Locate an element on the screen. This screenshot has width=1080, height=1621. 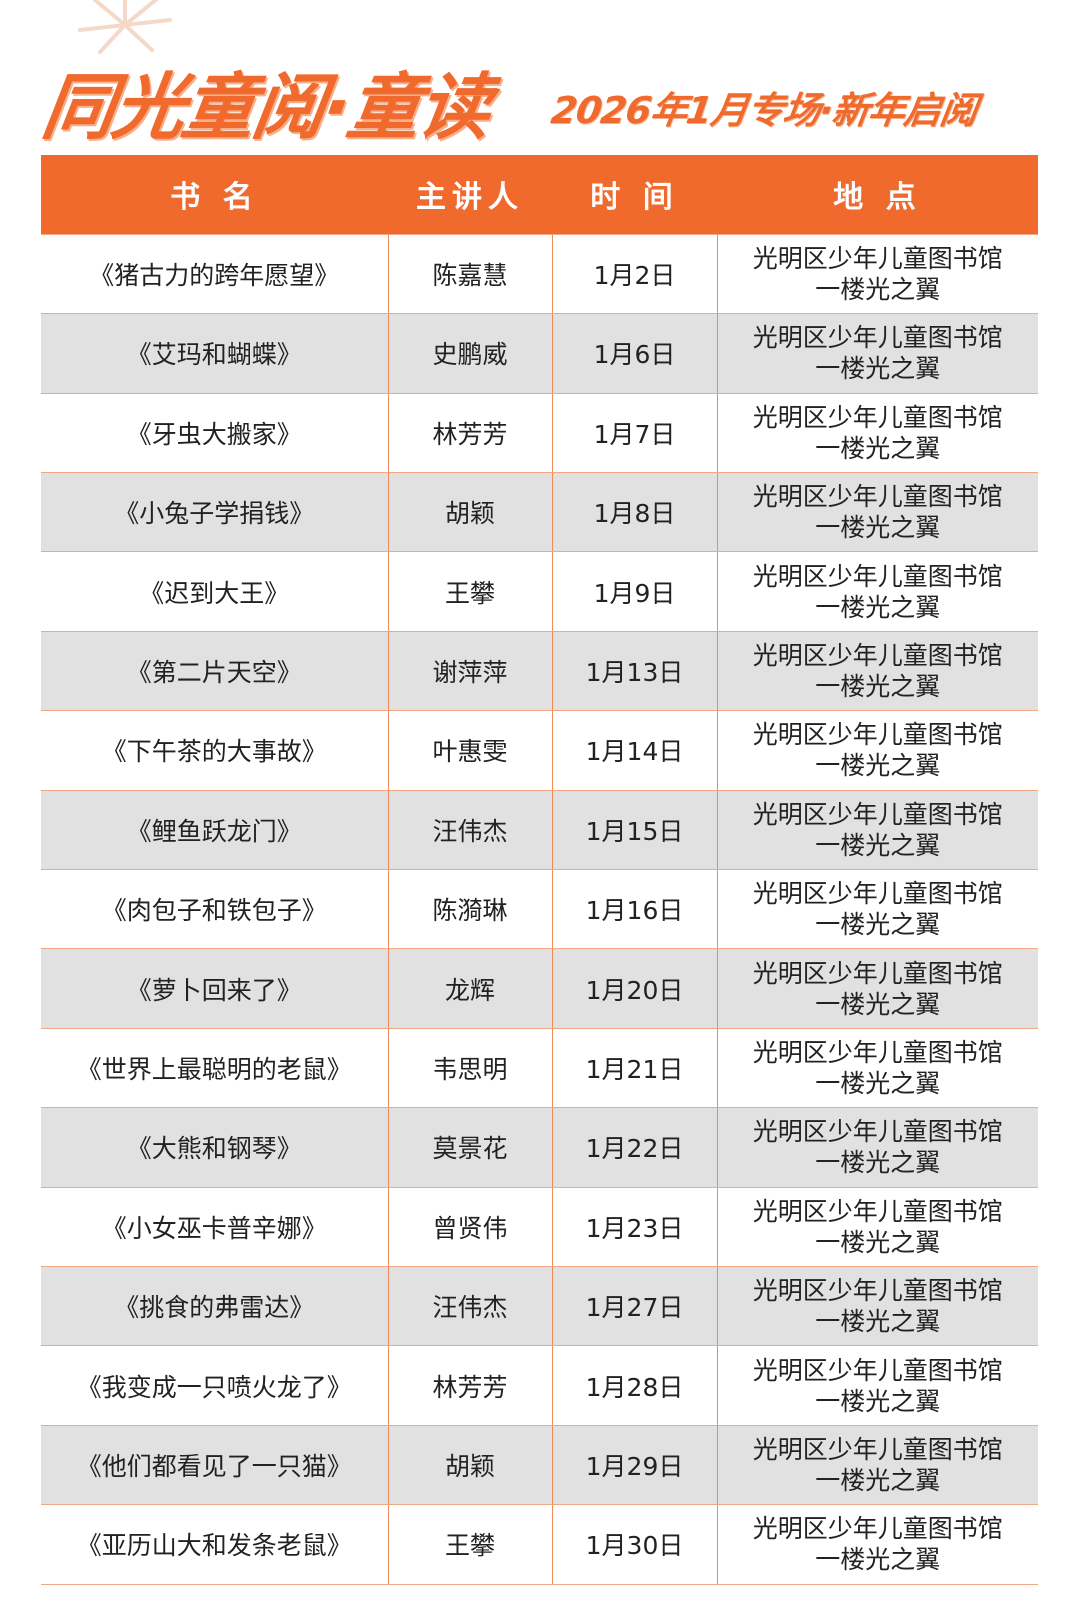
book-cell: 《他们都看见了一只猫》 is located at coordinates (214, 1465).